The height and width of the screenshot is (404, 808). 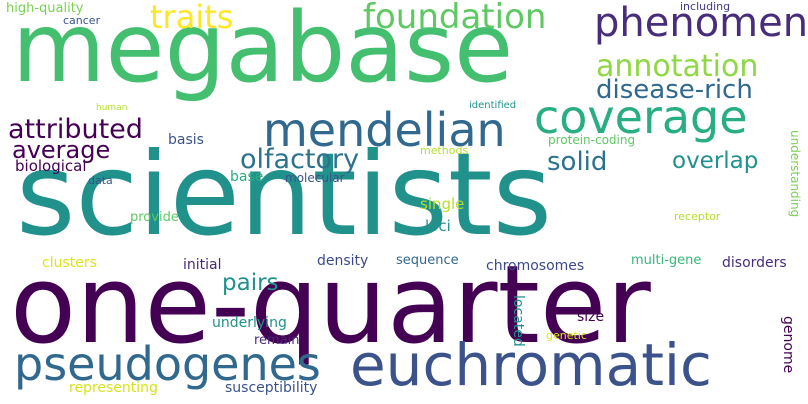 I want to click on word-average: average, so click(x=61, y=150).